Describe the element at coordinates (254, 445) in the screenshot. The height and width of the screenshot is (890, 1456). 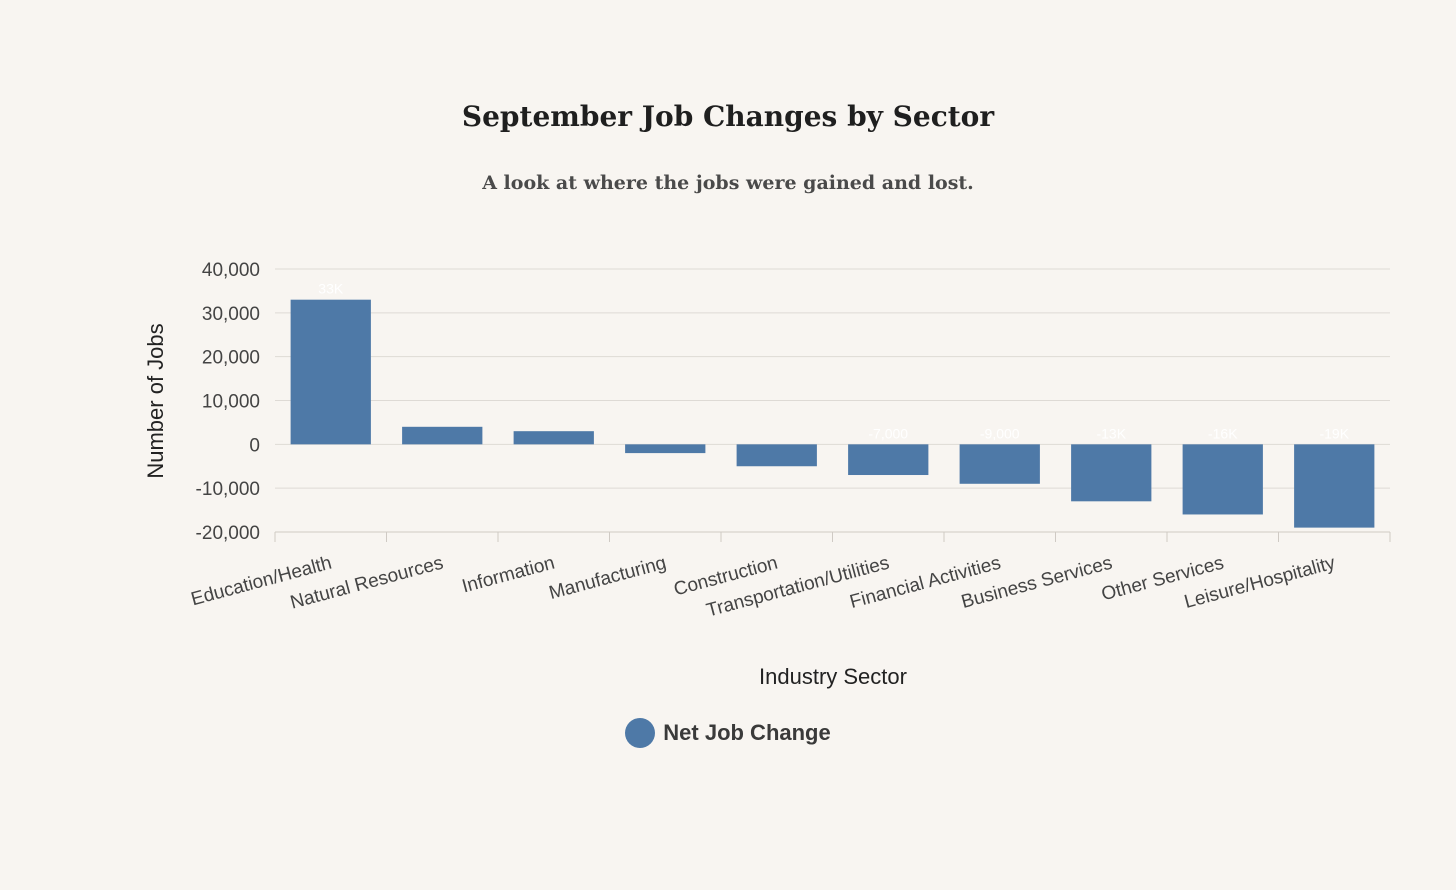
I see `y-tick-label: 0` at that location.